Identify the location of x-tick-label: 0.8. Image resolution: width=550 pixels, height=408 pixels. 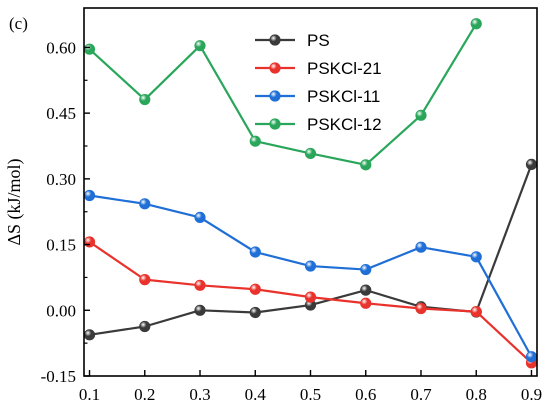
(476, 394).